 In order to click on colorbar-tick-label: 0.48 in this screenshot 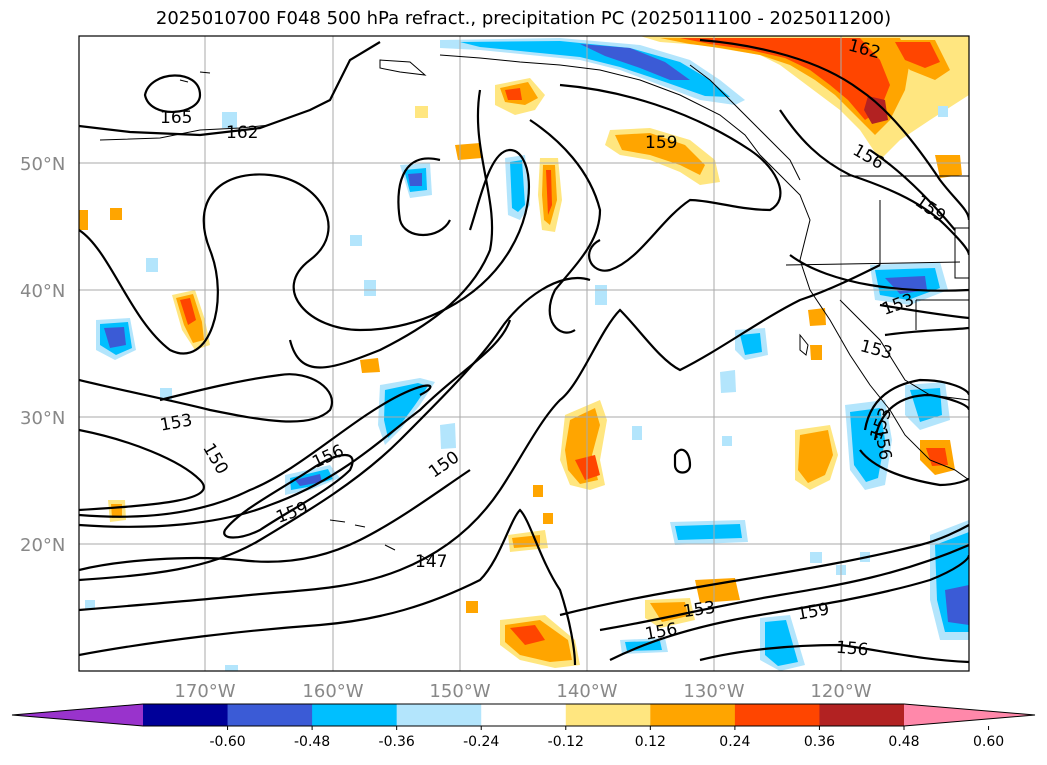, I will do `click(903, 742)`.